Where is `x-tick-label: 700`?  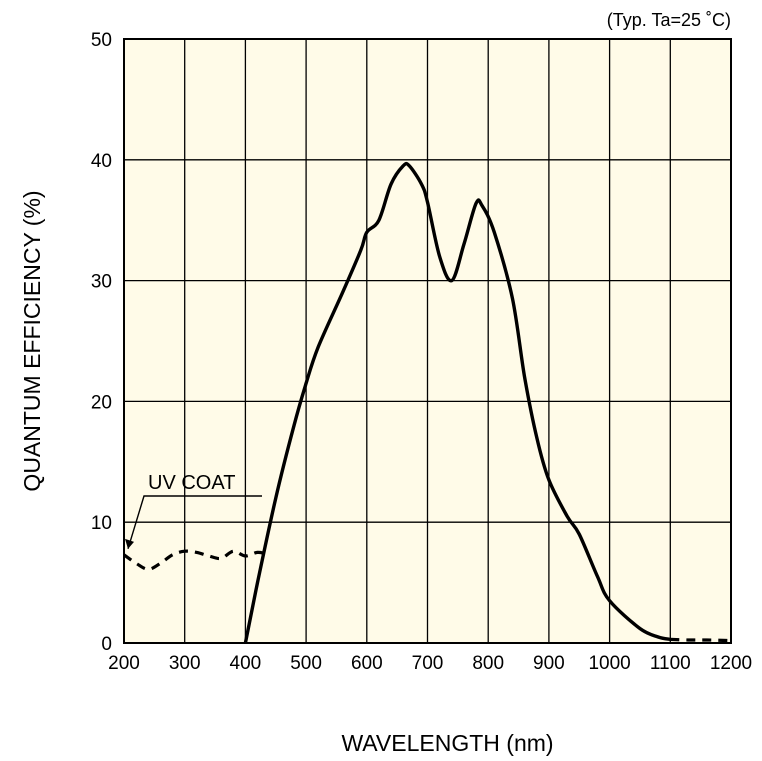
x-tick-label: 700 is located at coordinates (428, 663).